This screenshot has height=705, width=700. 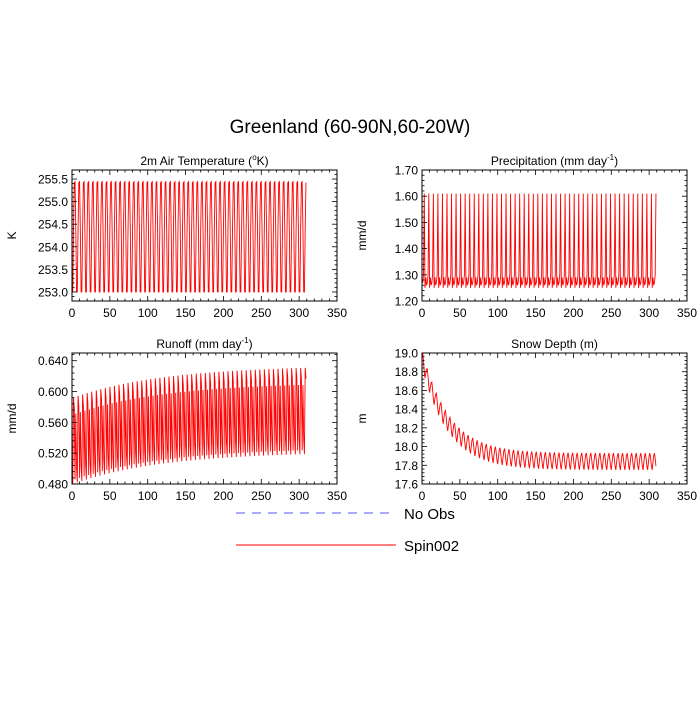 What do you see at coordinates (407, 354) in the screenshot?
I see `y-tick-label: 19.0` at bounding box center [407, 354].